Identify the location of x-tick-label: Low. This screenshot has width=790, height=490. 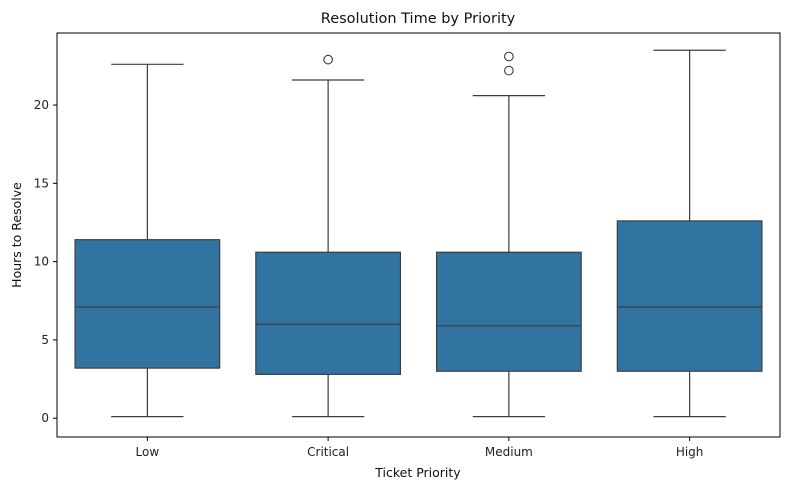
(148, 452).